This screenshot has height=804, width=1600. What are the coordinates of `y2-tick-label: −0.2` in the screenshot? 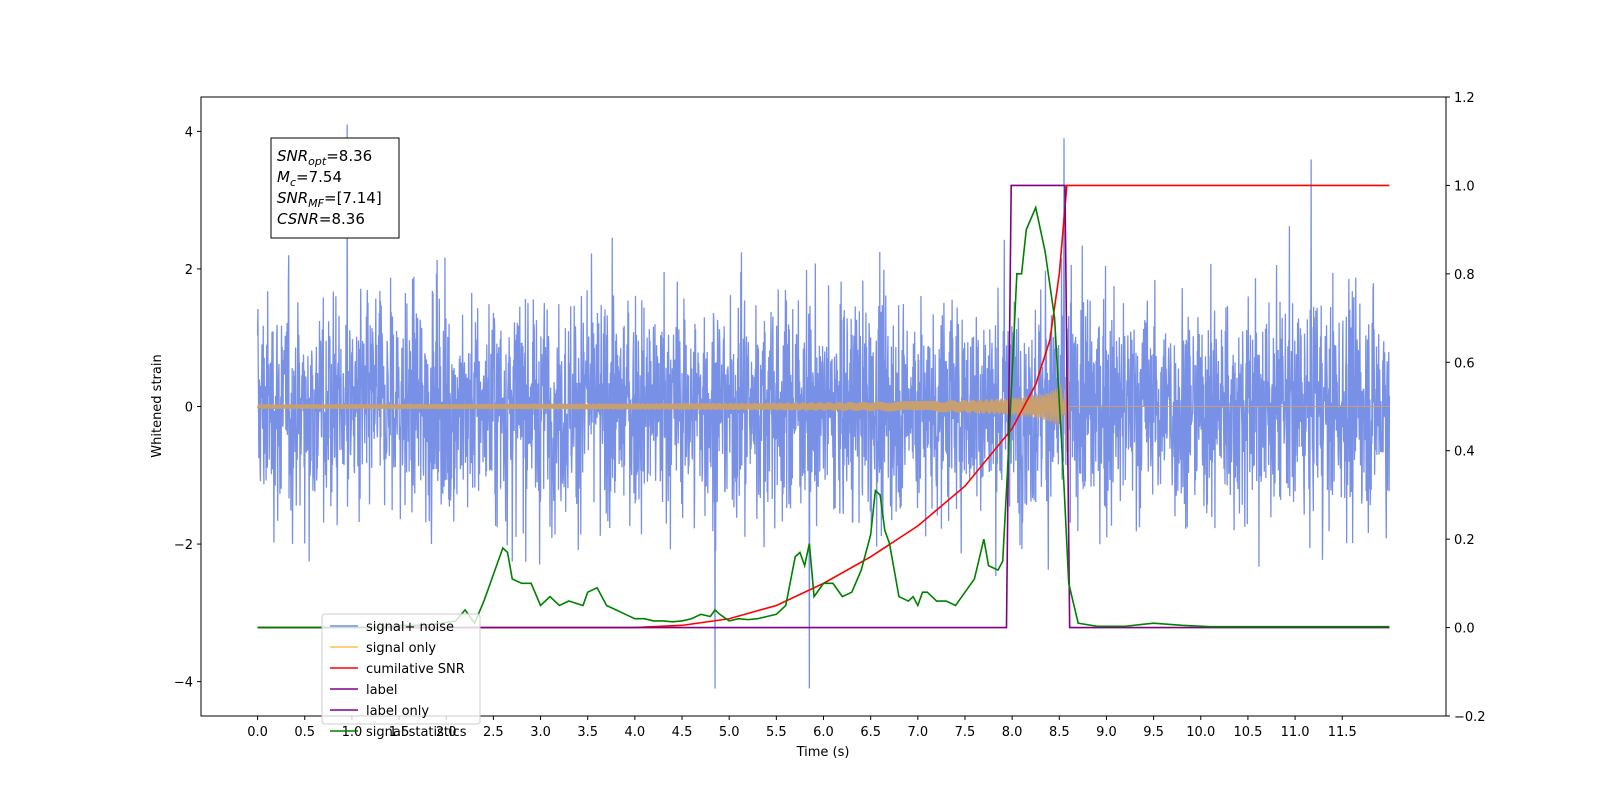 It's located at (1470, 717).